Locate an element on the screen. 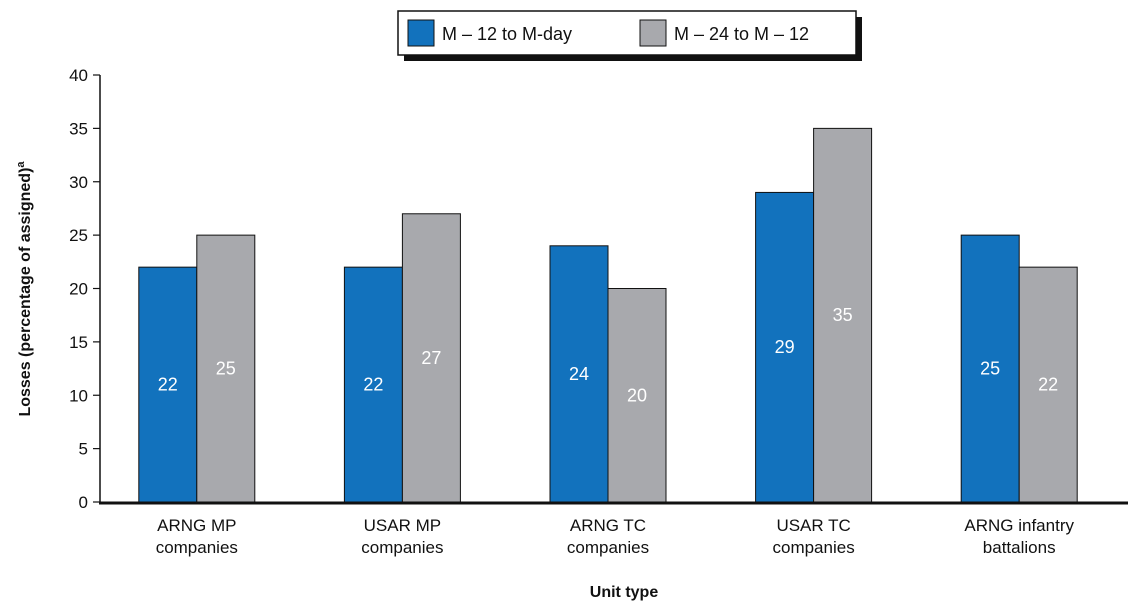 This screenshot has height=606, width=1143. x-category-label: battalions is located at coordinates (1019, 547).